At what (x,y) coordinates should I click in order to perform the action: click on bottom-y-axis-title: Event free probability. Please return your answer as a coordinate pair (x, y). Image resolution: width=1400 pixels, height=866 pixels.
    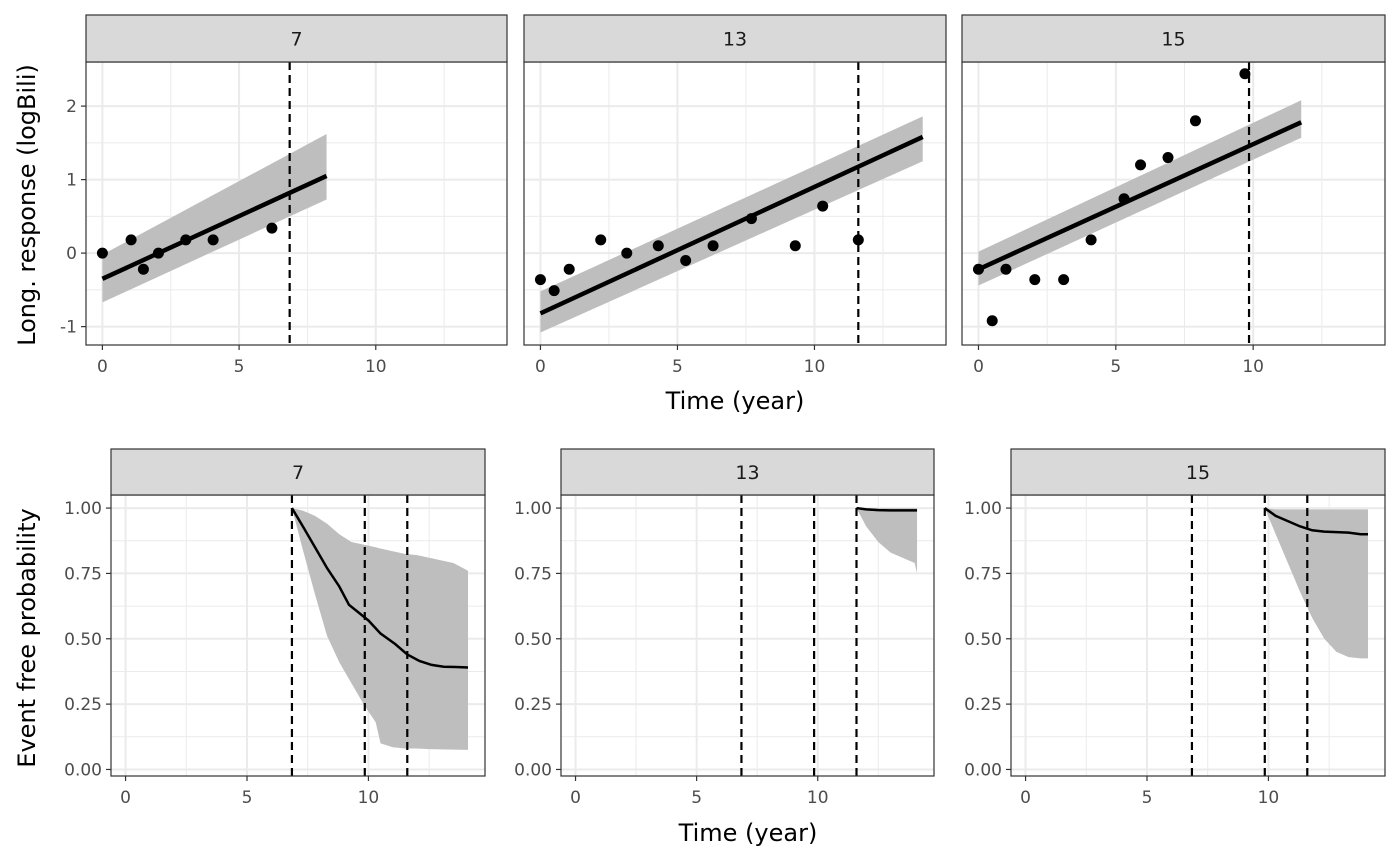
    Looking at the image, I should click on (27, 637).